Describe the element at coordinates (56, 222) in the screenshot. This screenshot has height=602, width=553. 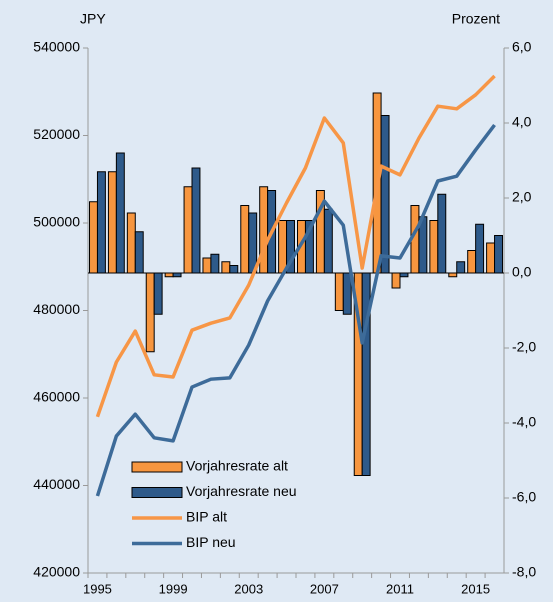
I see `y-tick-label: 500000` at that location.